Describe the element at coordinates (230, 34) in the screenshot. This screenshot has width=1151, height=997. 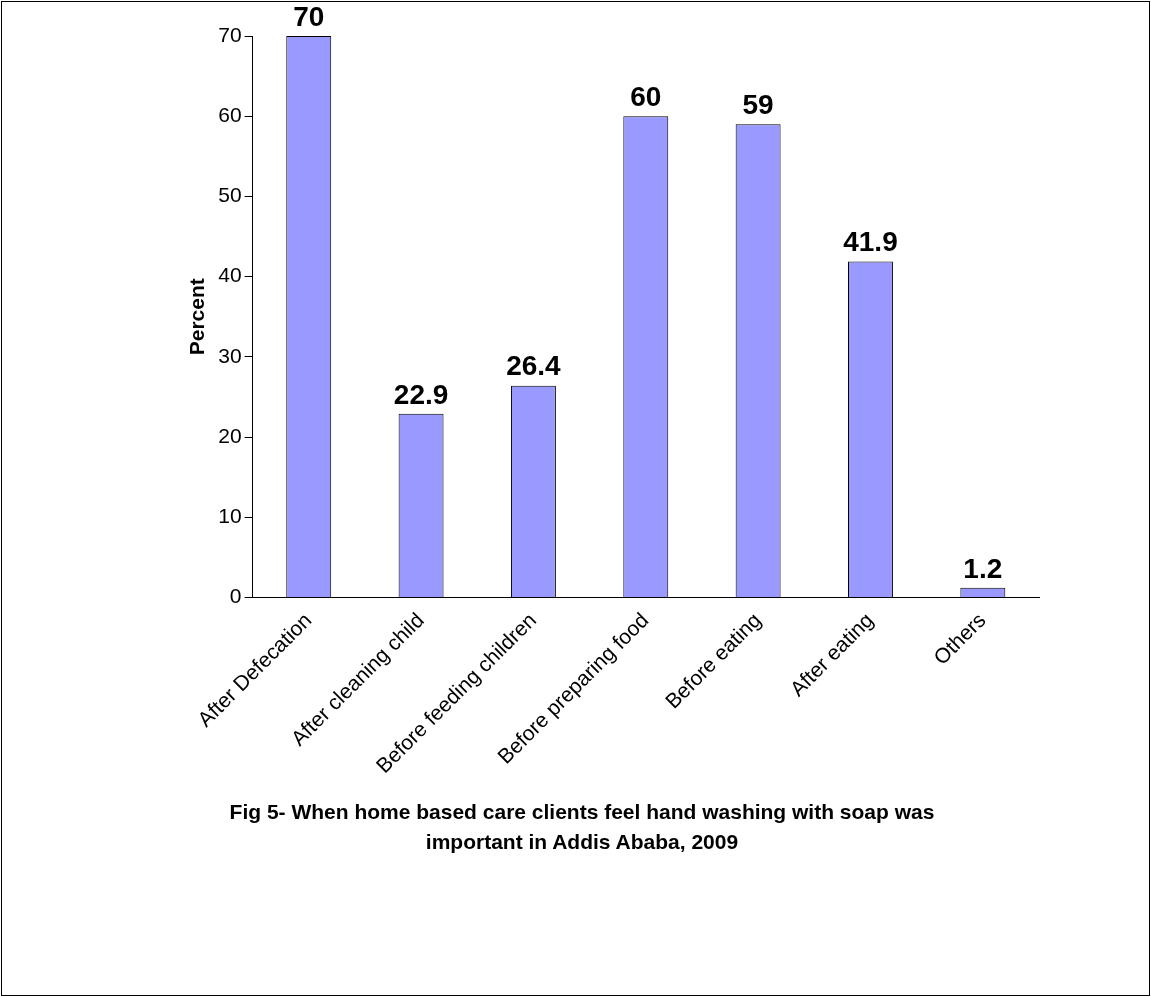
I see `y-tick-label: 70` at that location.